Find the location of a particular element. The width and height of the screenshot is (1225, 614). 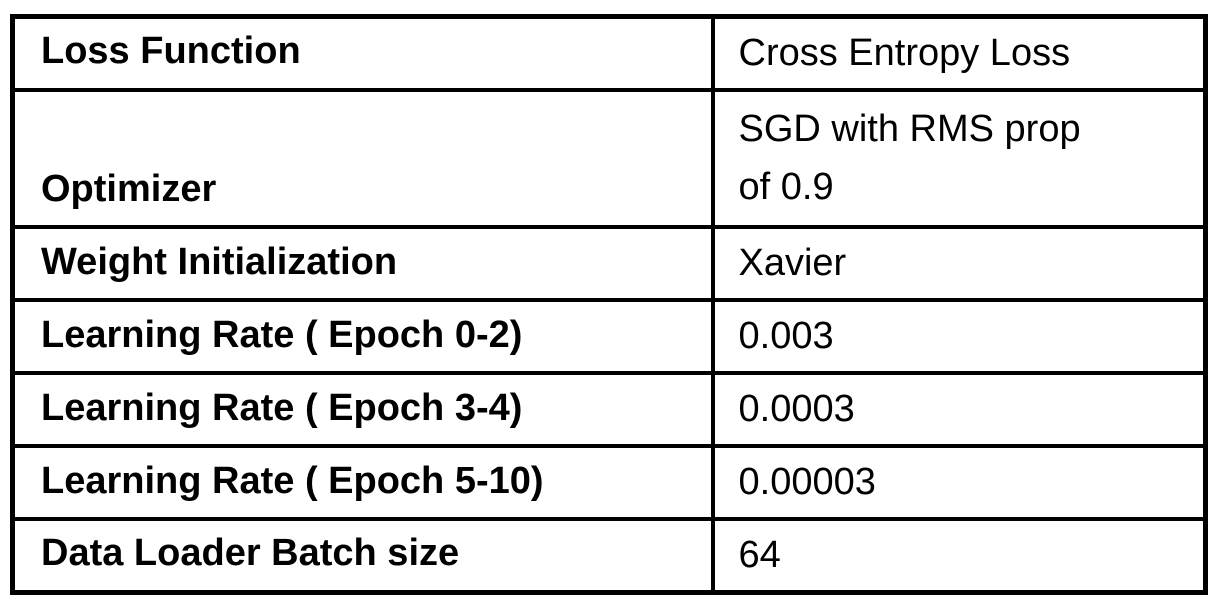

table-row: Learning Rate ( Epoch 5-10) 0.00003 is located at coordinates (609, 483).